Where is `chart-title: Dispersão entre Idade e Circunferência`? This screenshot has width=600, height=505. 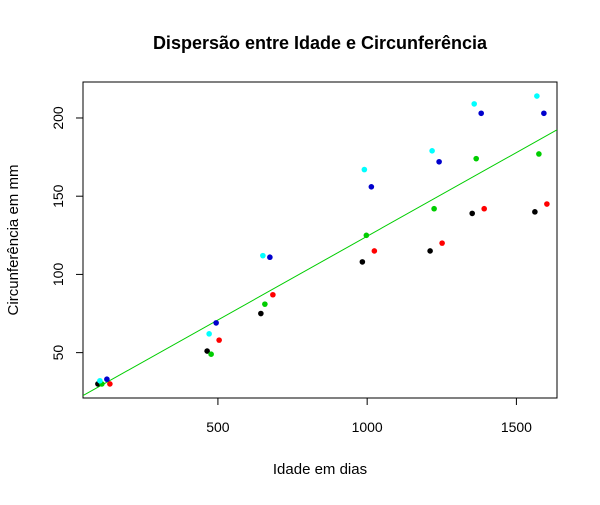
chart-title: Dispersão entre Idade e Circunferência is located at coordinates (320, 43).